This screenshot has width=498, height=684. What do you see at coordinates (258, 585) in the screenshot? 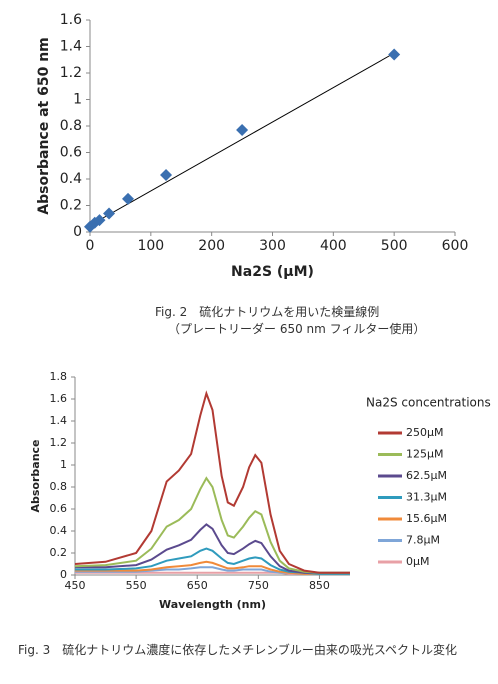
I see `x-tick-label: 750` at bounding box center [258, 585].